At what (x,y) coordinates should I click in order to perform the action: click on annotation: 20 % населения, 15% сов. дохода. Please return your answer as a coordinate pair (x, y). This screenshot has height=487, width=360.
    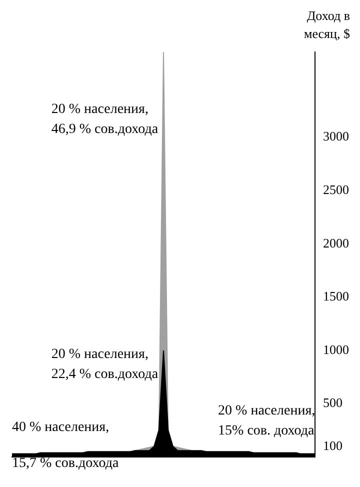
    Looking at the image, I should click on (267, 420).